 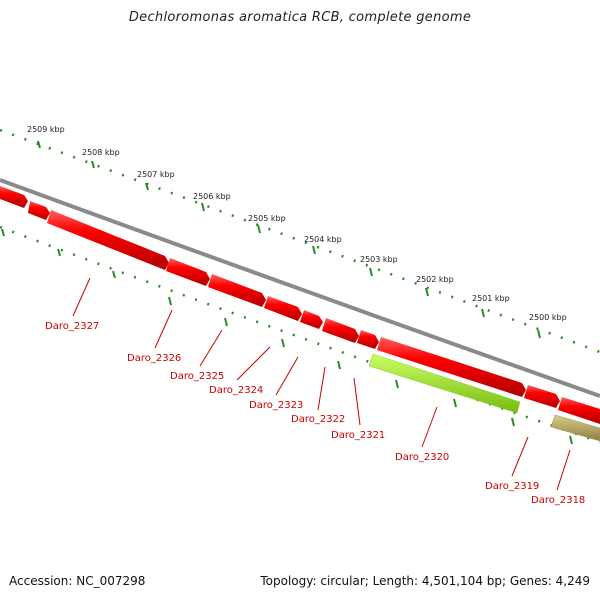 What do you see at coordinates (77, 581) in the screenshot?
I see `accession-text: Accession: NC_007298` at bounding box center [77, 581].